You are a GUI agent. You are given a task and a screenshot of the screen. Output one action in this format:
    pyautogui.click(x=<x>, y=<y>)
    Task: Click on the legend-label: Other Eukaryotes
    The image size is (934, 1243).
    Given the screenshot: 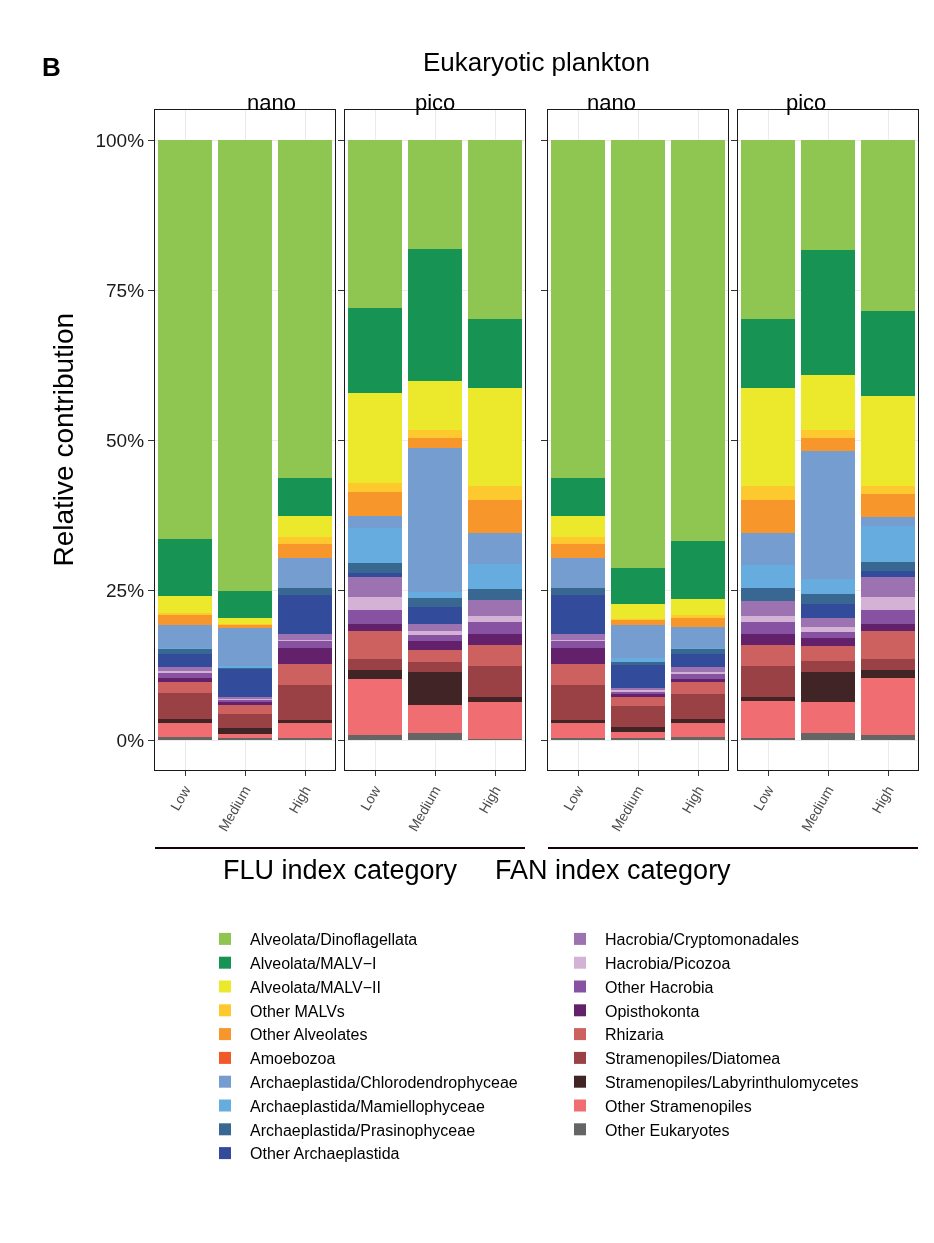 What is the action you would take?
    pyautogui.click(x=667, y=1130)
    